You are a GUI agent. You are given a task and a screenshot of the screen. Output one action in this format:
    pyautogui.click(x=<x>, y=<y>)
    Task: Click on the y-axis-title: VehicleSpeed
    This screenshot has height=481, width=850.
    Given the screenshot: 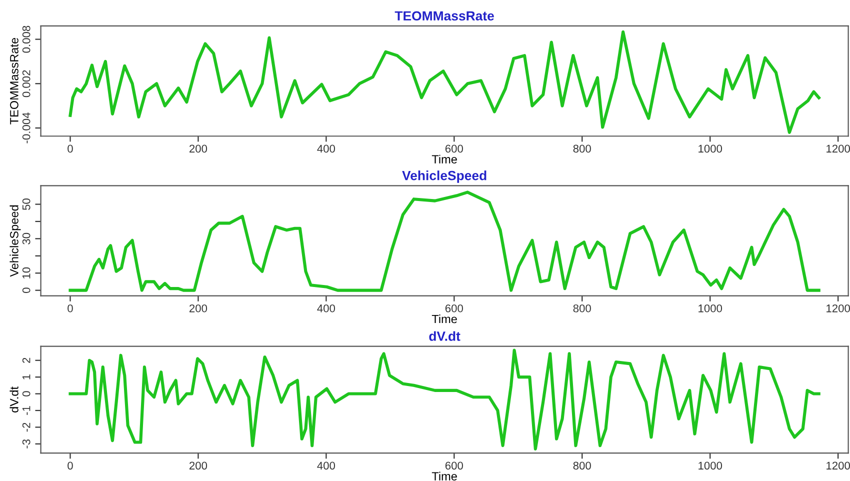 What is the action you would take?
    pyautogui.click(x=15, y=241)
    